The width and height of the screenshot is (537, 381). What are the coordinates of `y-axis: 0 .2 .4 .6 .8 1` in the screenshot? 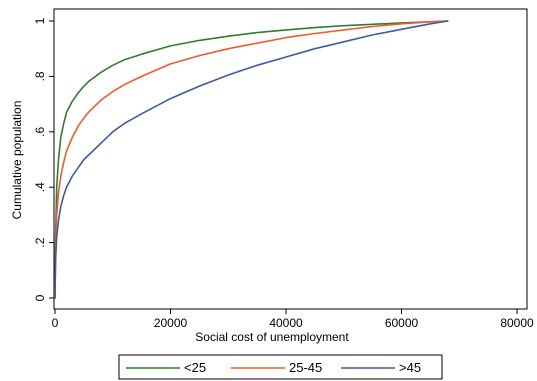 It's located at (43, 159).